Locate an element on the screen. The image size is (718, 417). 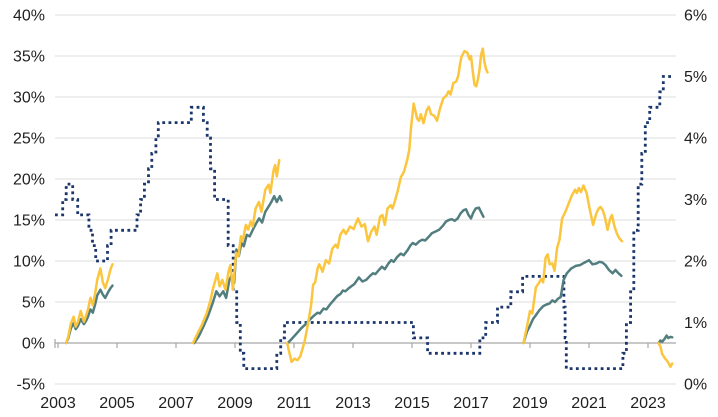
y-right-label: 3% is located at coordinates (695, 200).